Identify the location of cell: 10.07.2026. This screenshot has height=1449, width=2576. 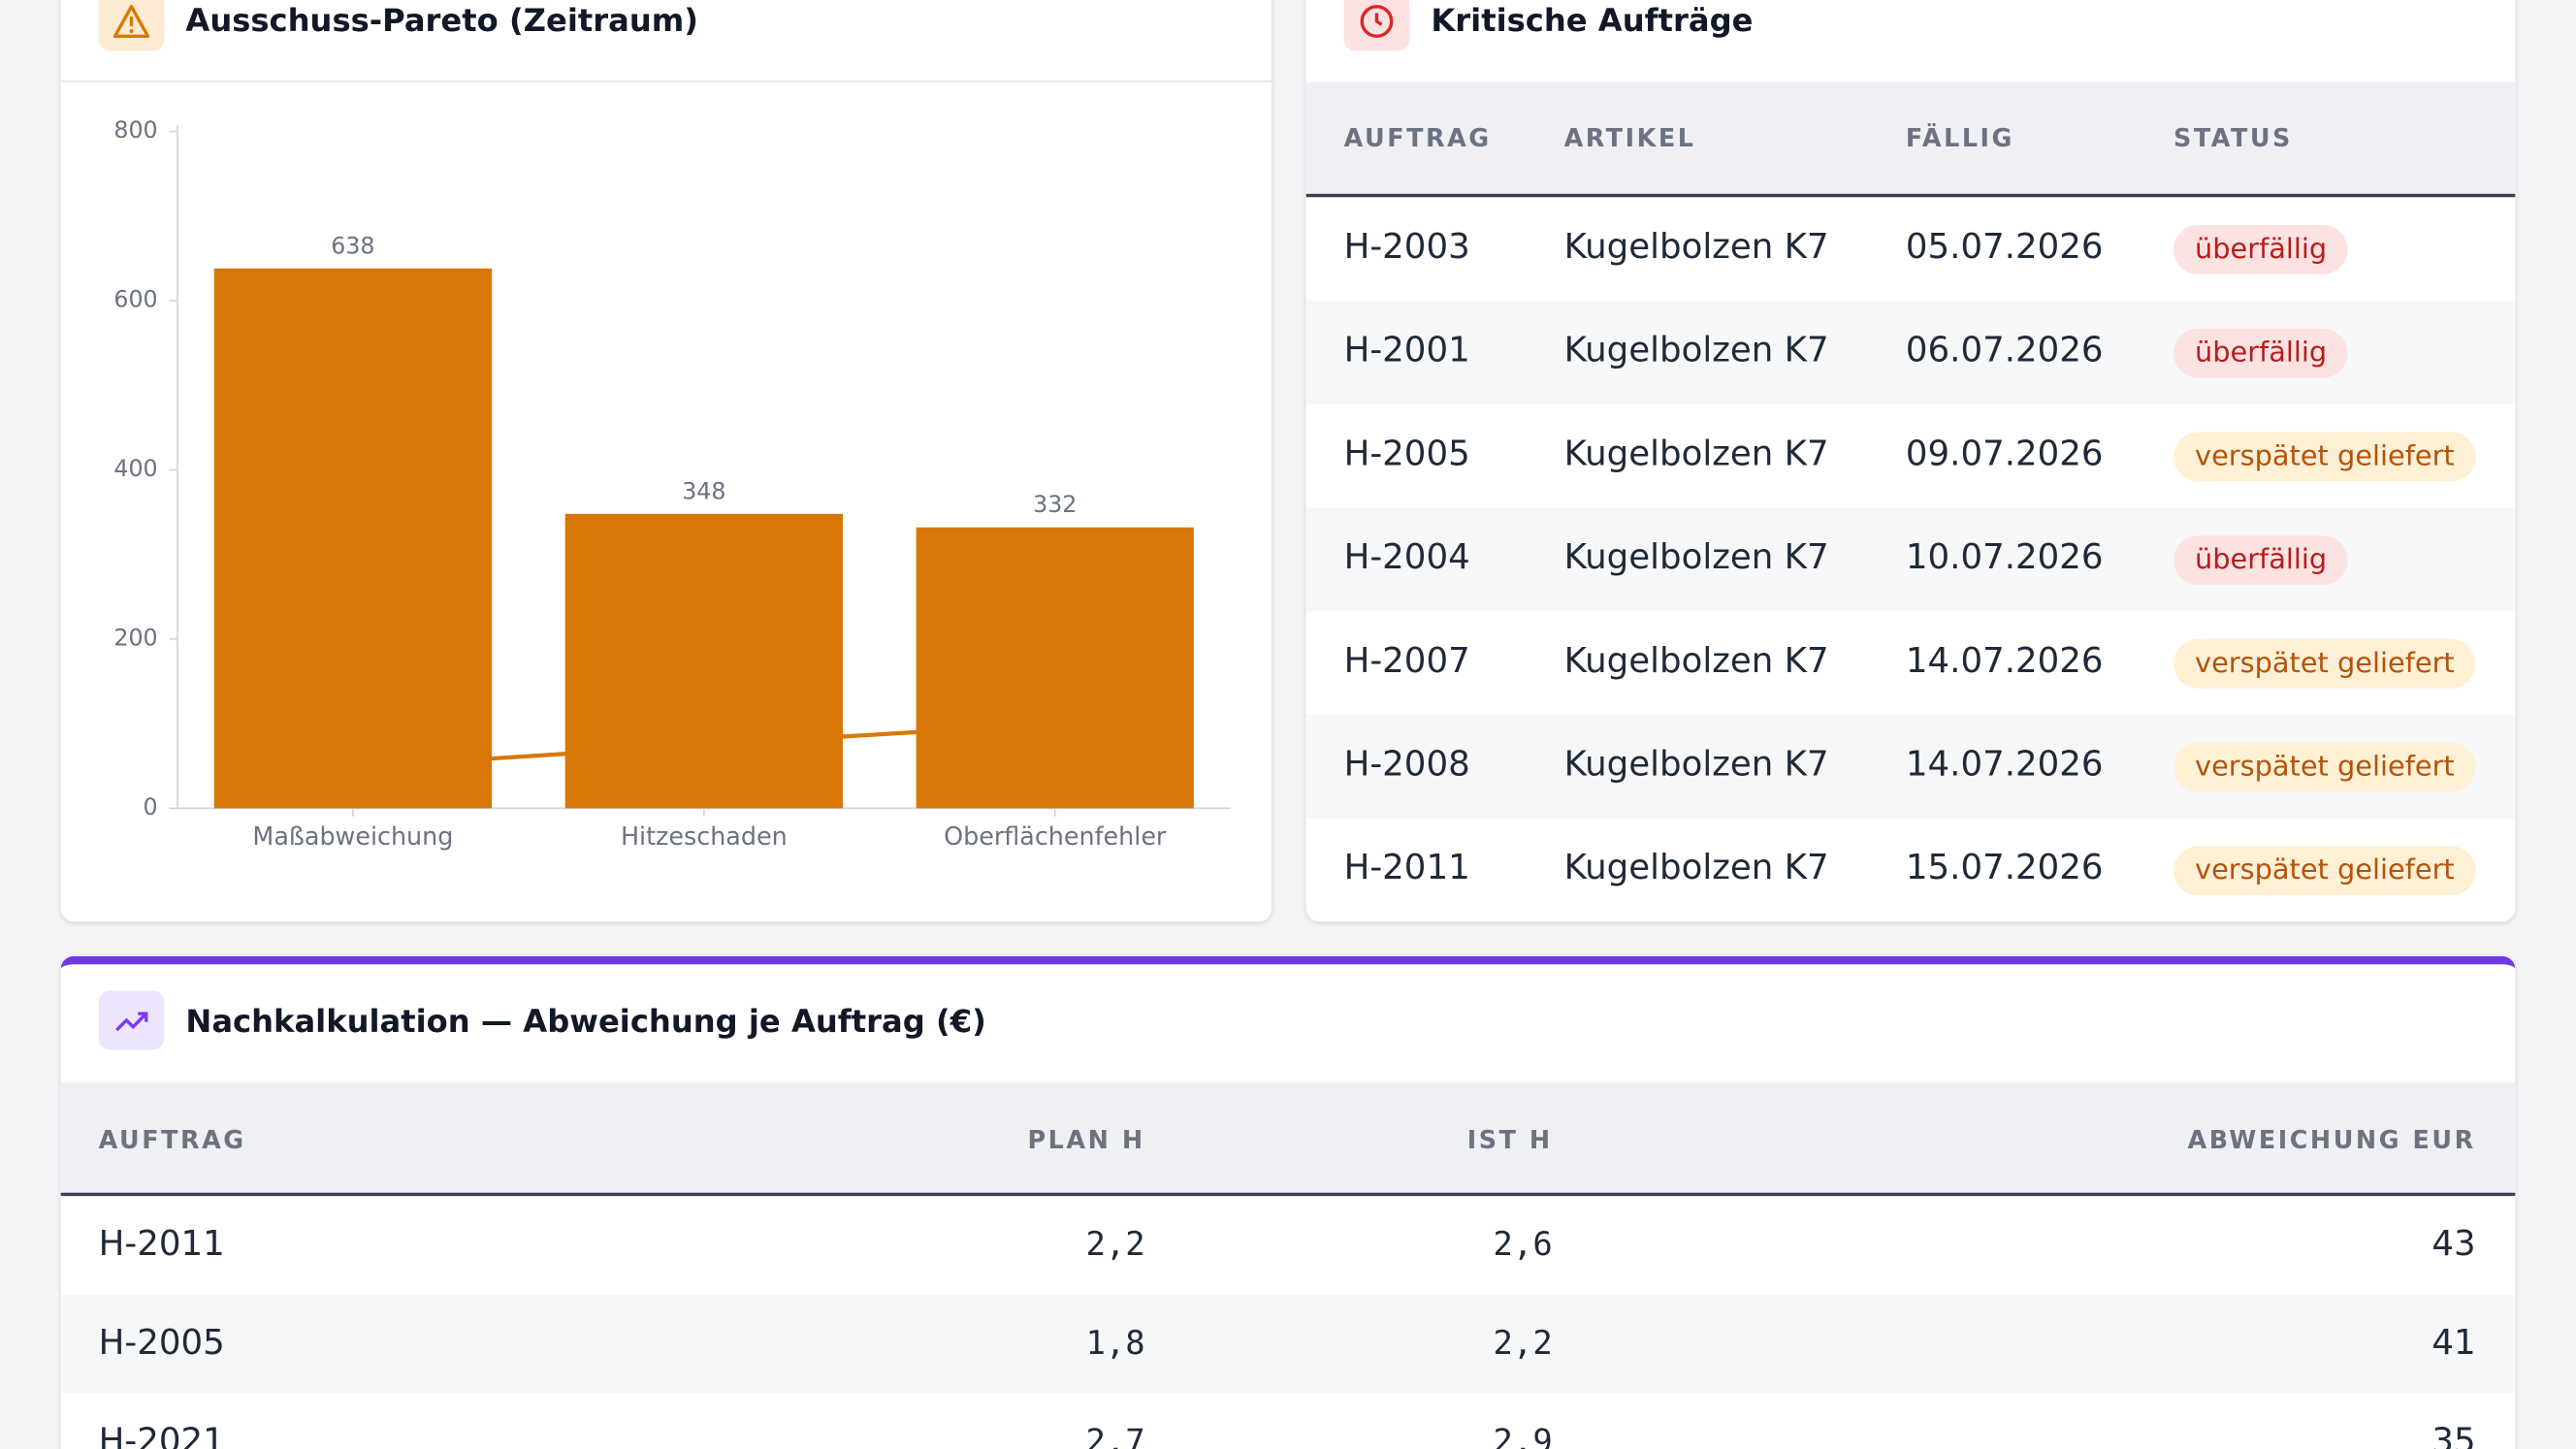
(2004, 556).